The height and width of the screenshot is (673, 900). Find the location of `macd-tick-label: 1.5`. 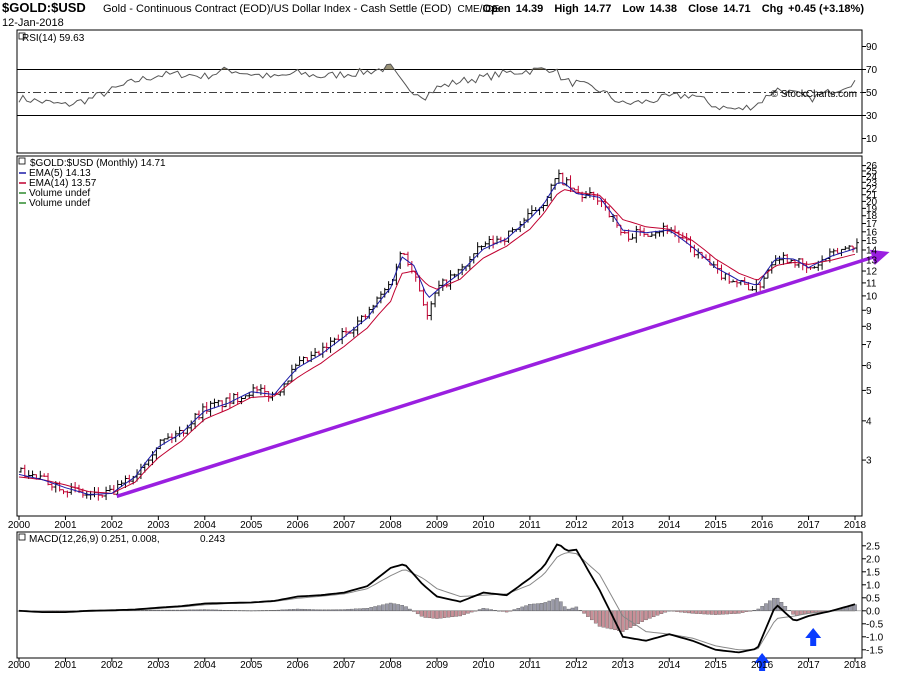

macd-tick-label: 1.5 is located at coordinates (873, 572).